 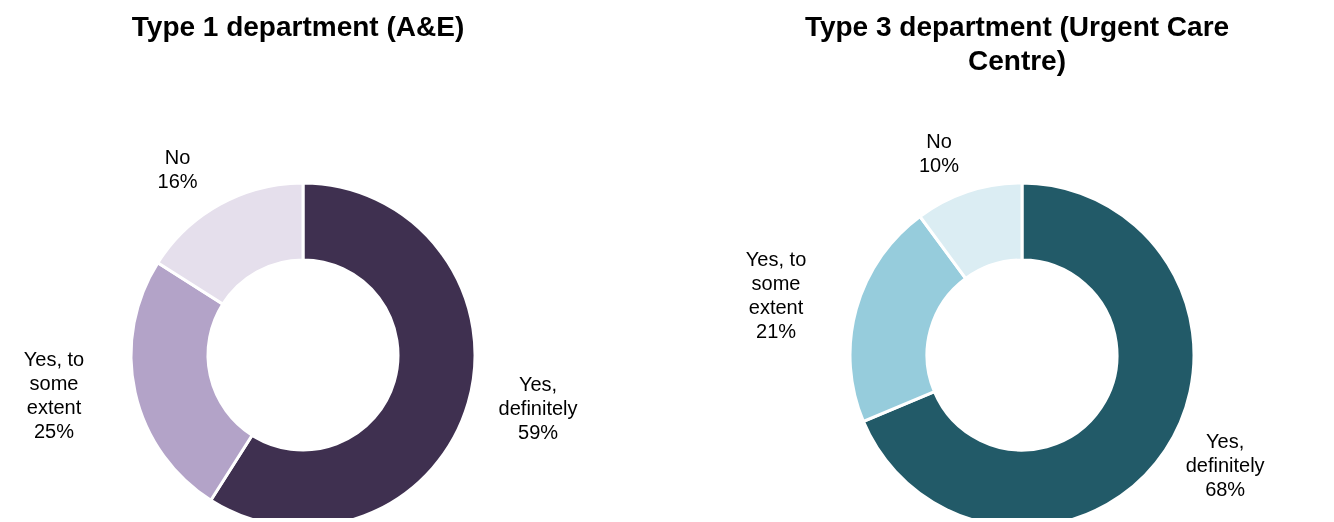 I want to click on data-label: 59%, so click(x=538, y=431).